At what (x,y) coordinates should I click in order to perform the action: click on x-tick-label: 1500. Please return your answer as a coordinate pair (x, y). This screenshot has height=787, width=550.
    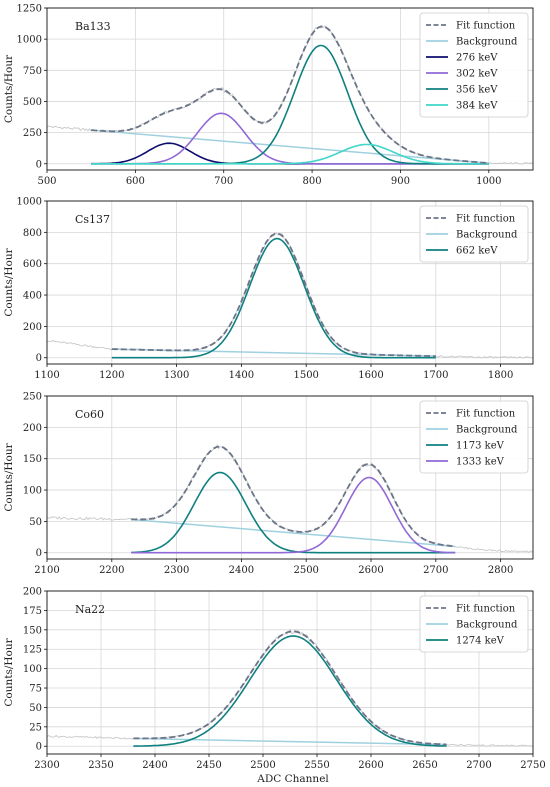
    Looking at the image, I should click on (305, 375).